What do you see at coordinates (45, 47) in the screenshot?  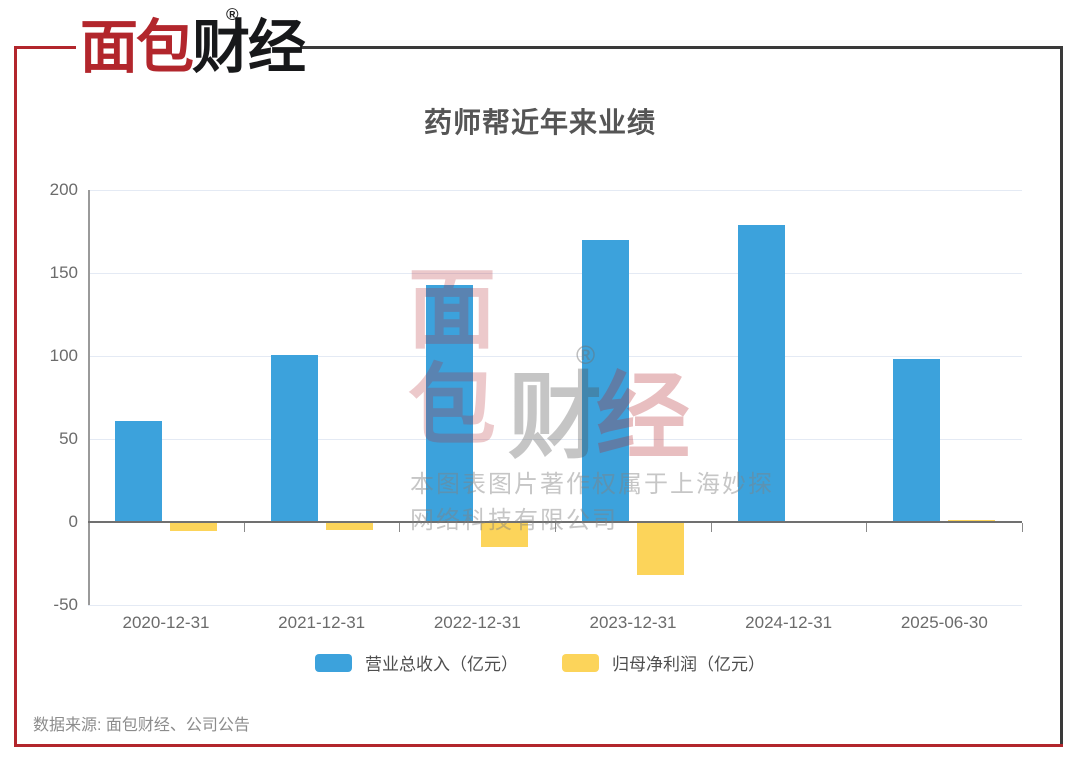 I see `frame-top-left-segment` at bounding box center [45, 47].